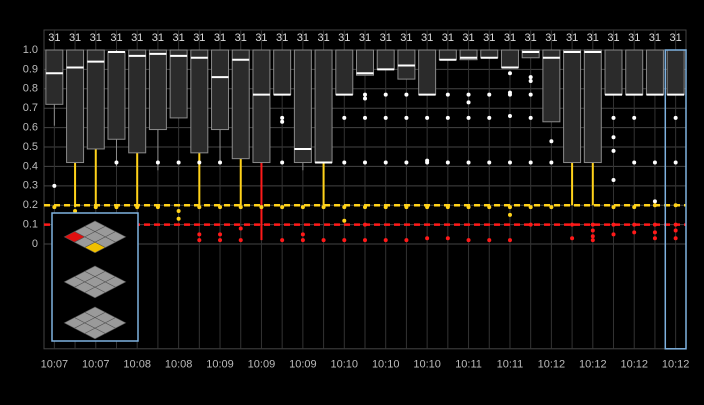  Describe the element at coordinates (676, 365) in the screenshot. I see `x-tick-label: 10:12` at that location.